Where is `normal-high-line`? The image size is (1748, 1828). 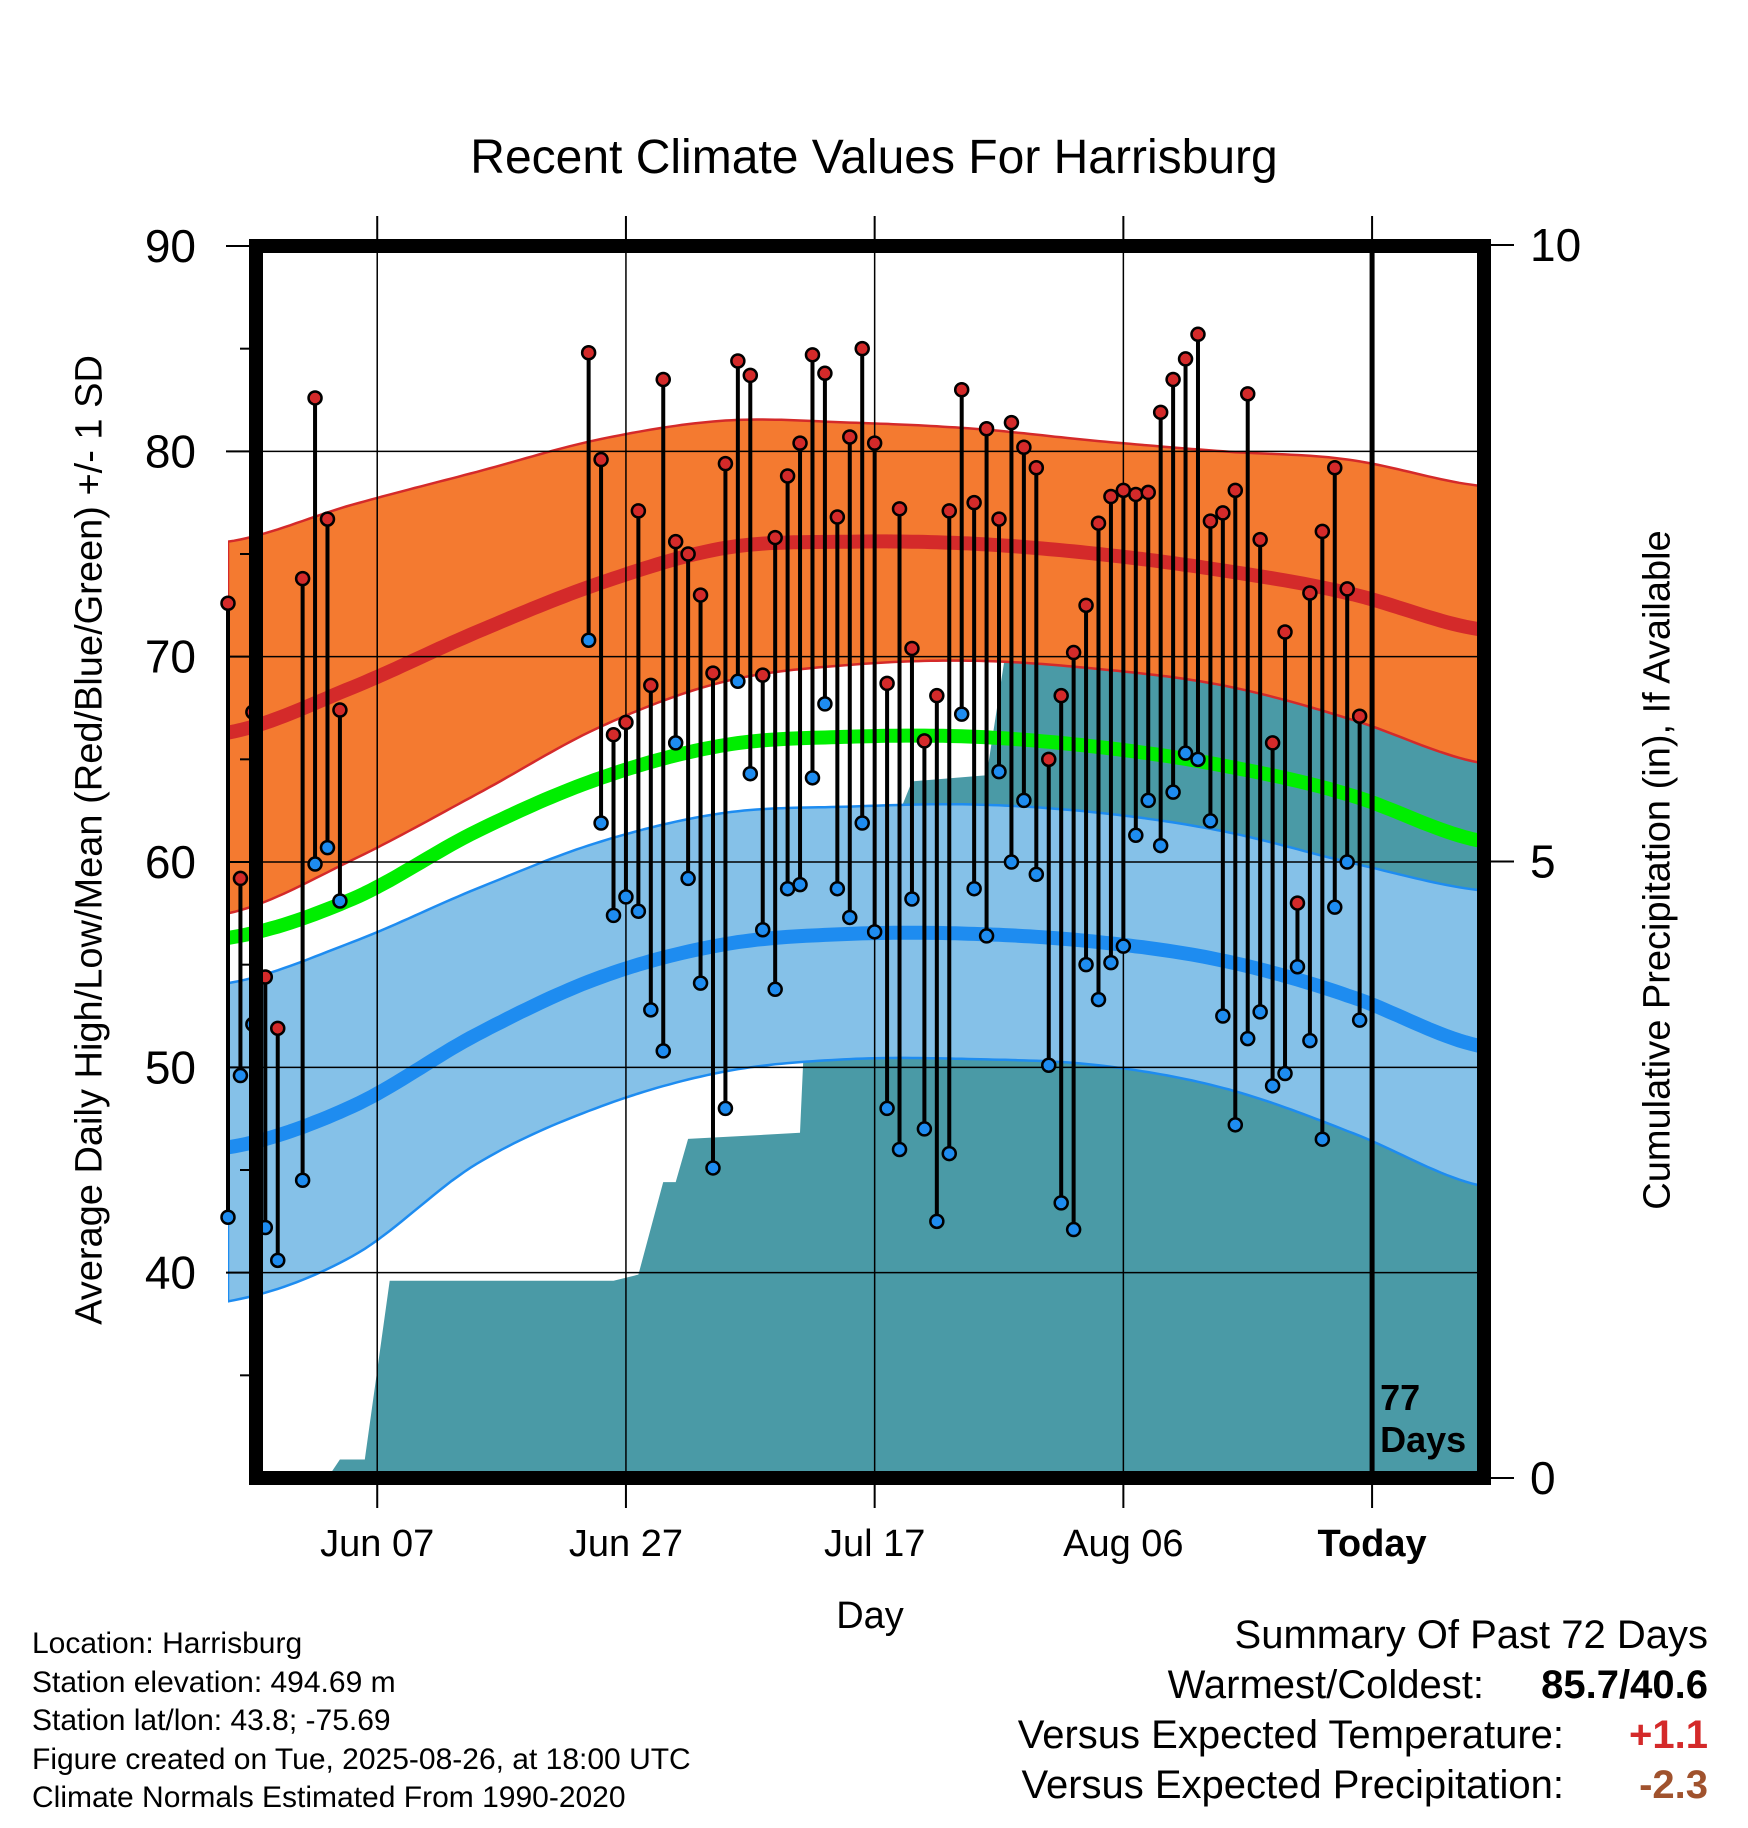
normal-high-line is located at coordinates (856, 637).